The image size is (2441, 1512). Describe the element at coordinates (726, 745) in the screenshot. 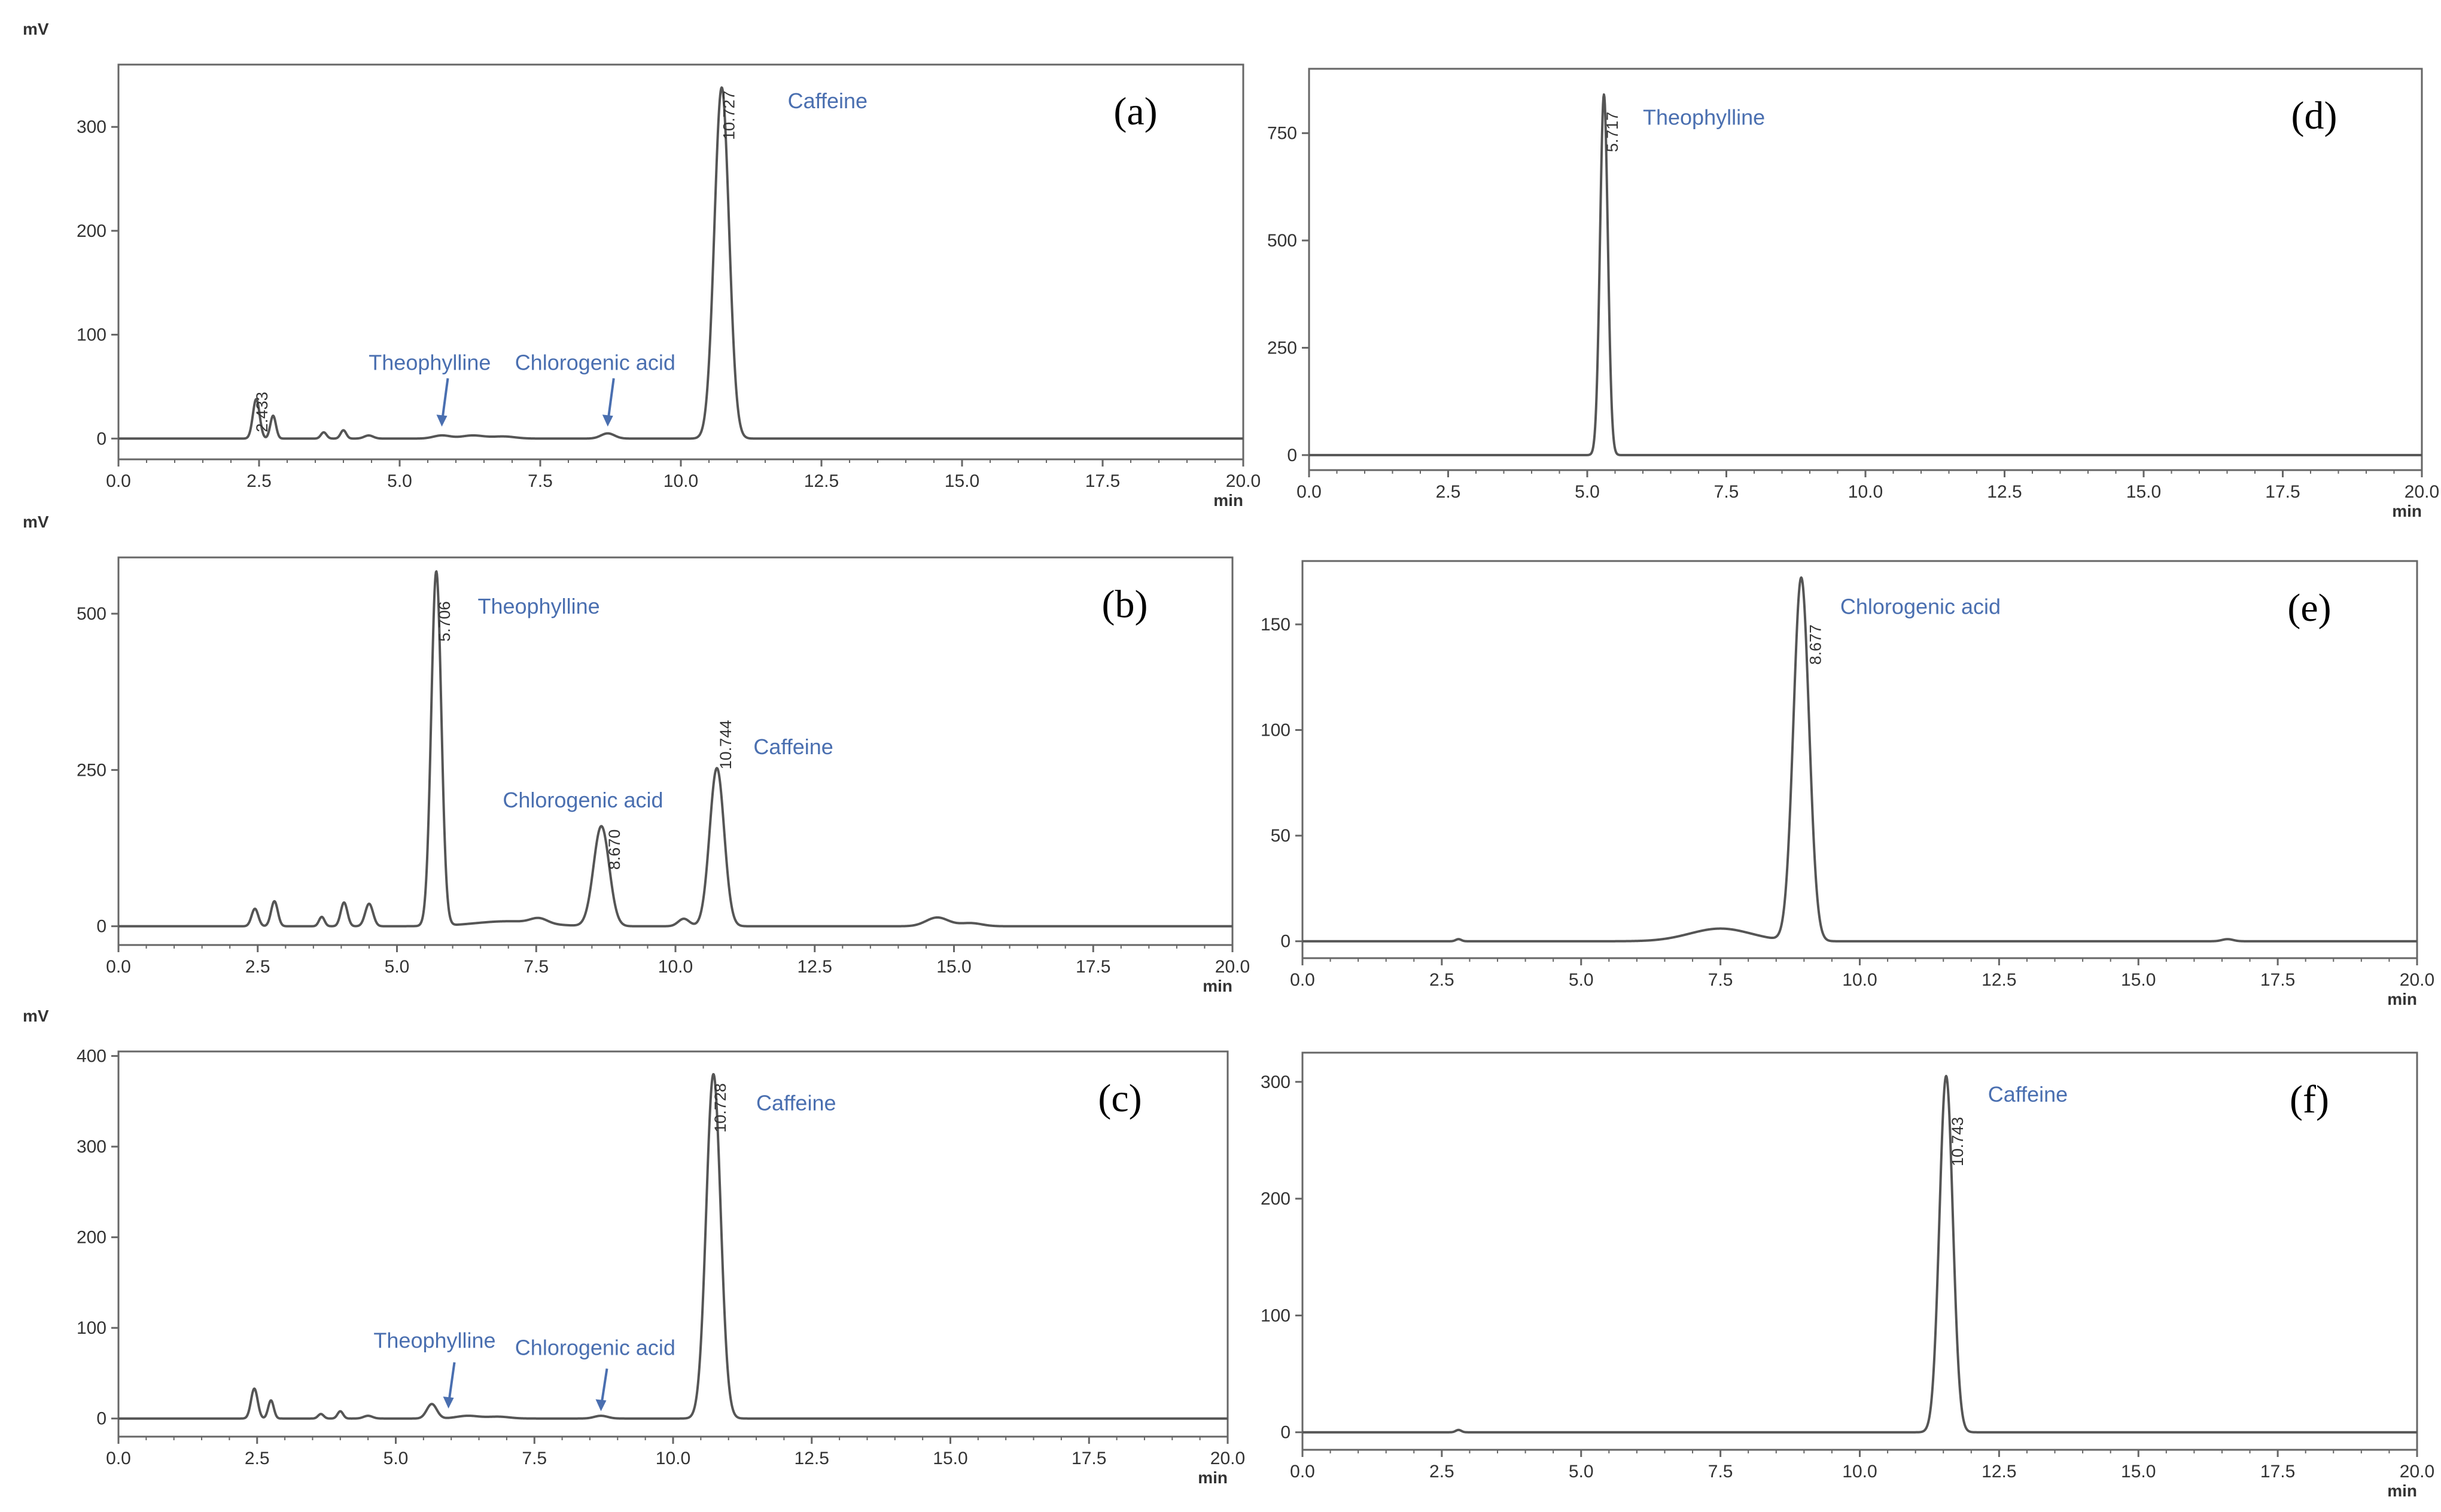

I see `retention-time-label: 10.744` at that location.